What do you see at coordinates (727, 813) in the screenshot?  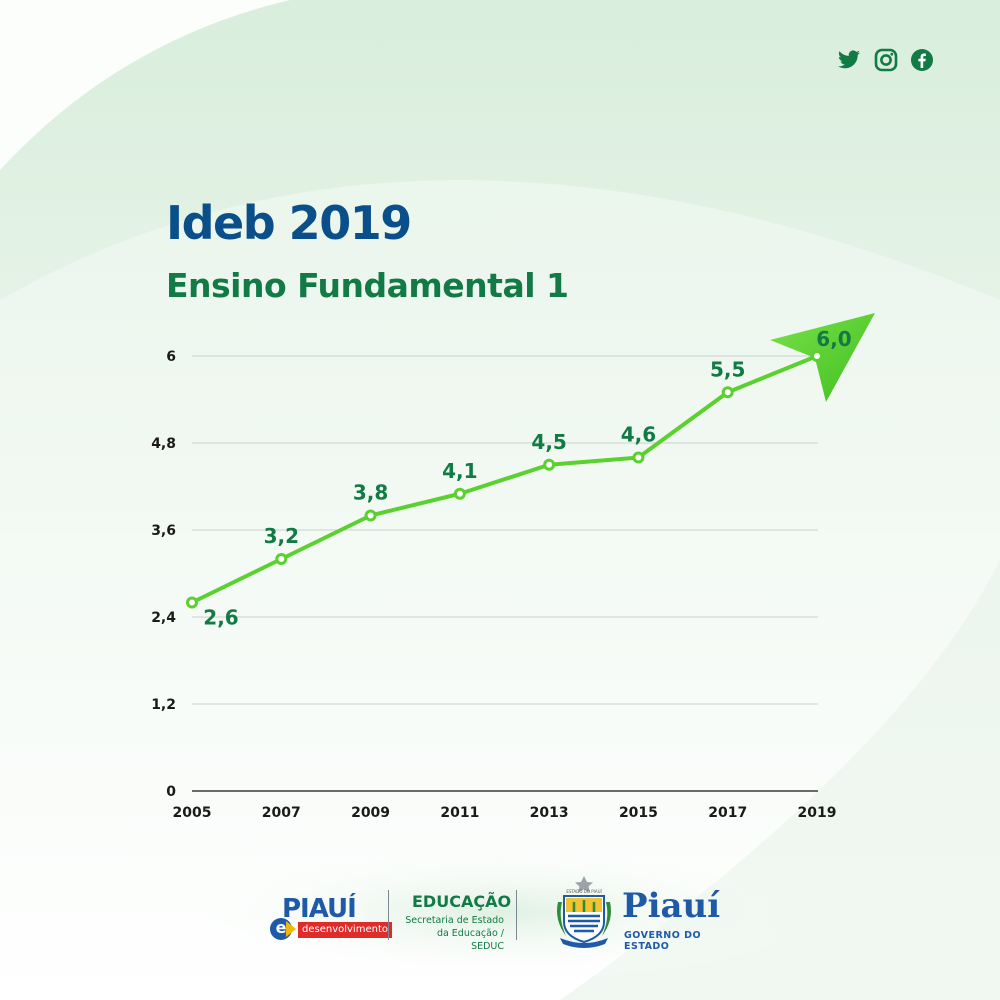 I see `x-tick-label: 2017` at bounding box center [727, 813].